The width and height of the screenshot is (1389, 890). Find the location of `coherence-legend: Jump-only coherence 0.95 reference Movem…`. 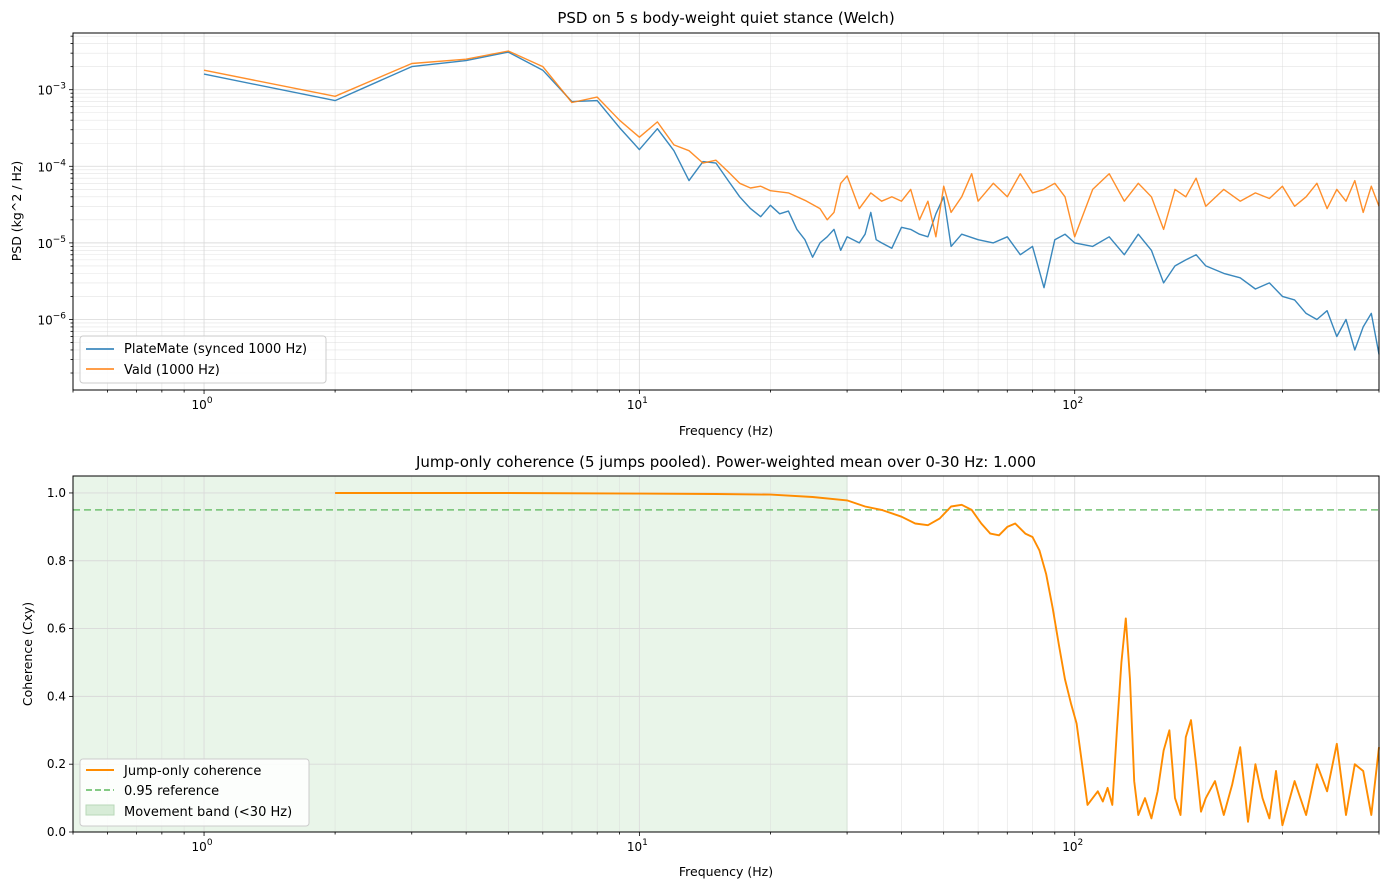

coherence-legend: Jump-only coherence 0.95 reference Movem… is located at coordinates (194, 792).